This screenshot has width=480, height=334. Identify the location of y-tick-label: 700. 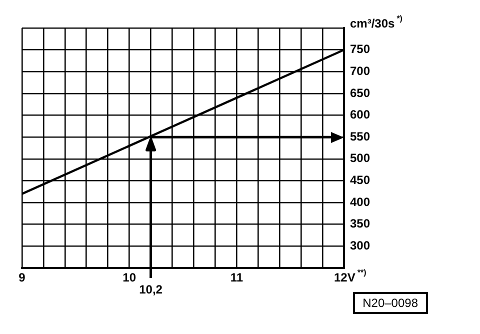
(360, 71).